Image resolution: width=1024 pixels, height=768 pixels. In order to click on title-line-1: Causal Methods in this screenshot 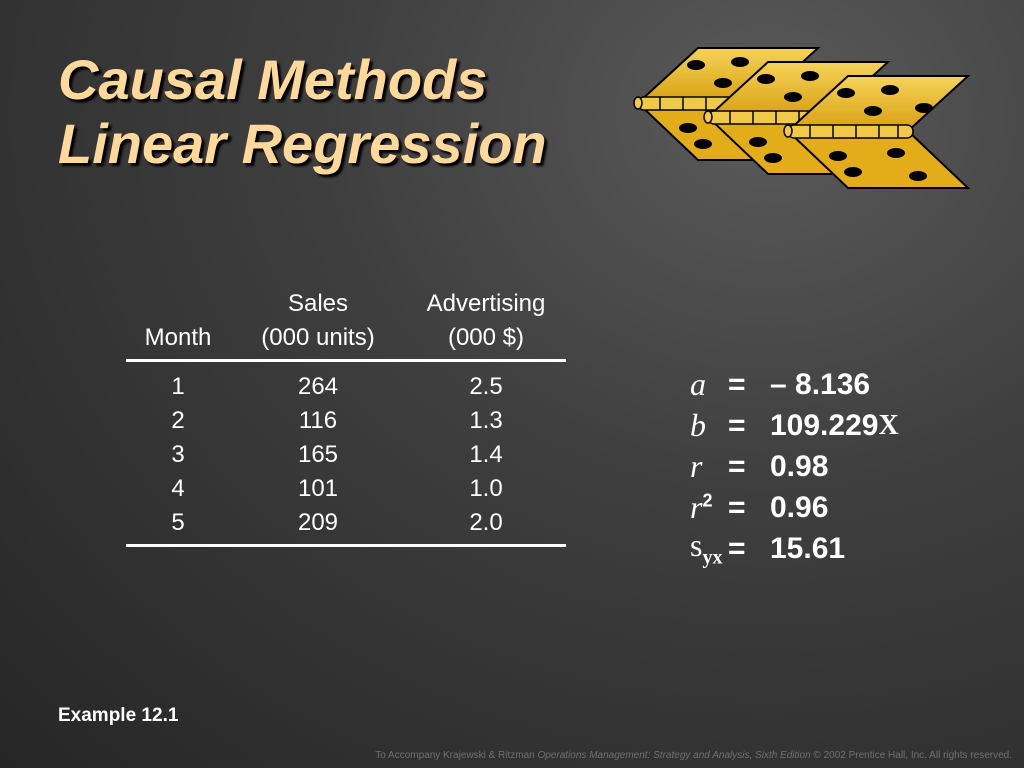, I will do `click(273, 79)`.